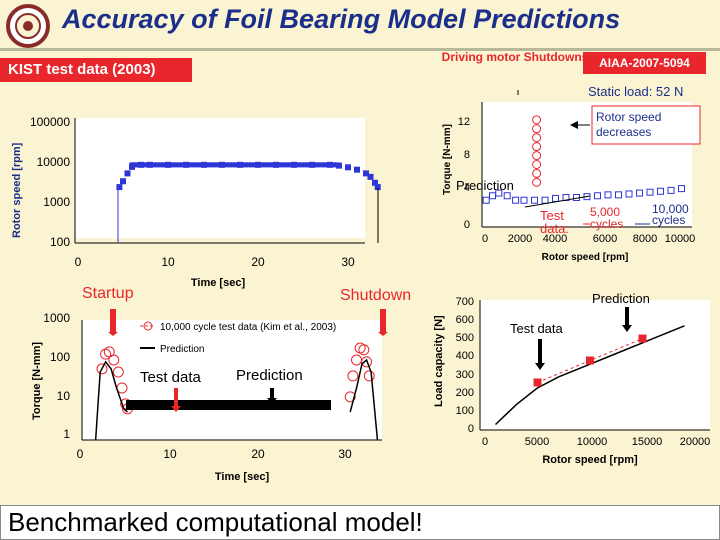  I want to click on source-banner: KIST test data (2003), so click(96, 70).